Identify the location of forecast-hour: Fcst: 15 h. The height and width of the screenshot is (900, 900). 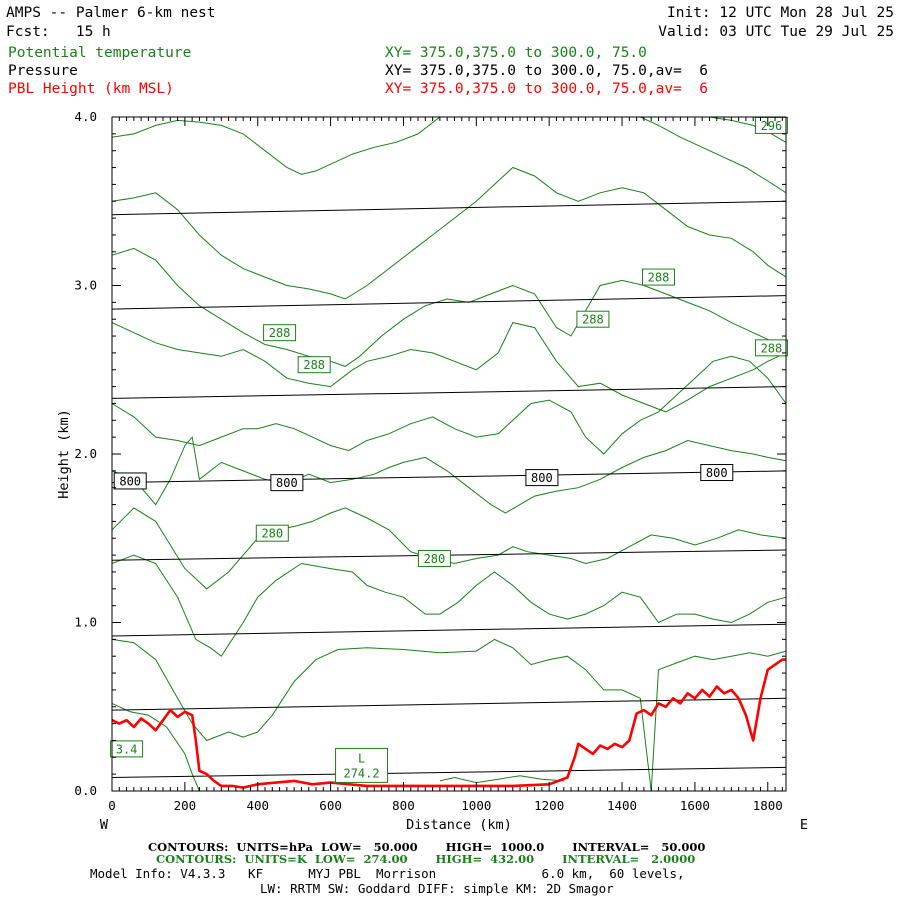
(58, 32).